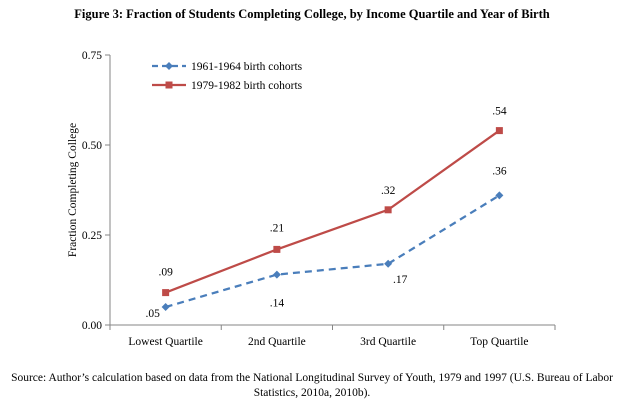  Describe the element at coordinates (92, 56) in the screenshot. I see `y-tick-label: 0.75` at that location.